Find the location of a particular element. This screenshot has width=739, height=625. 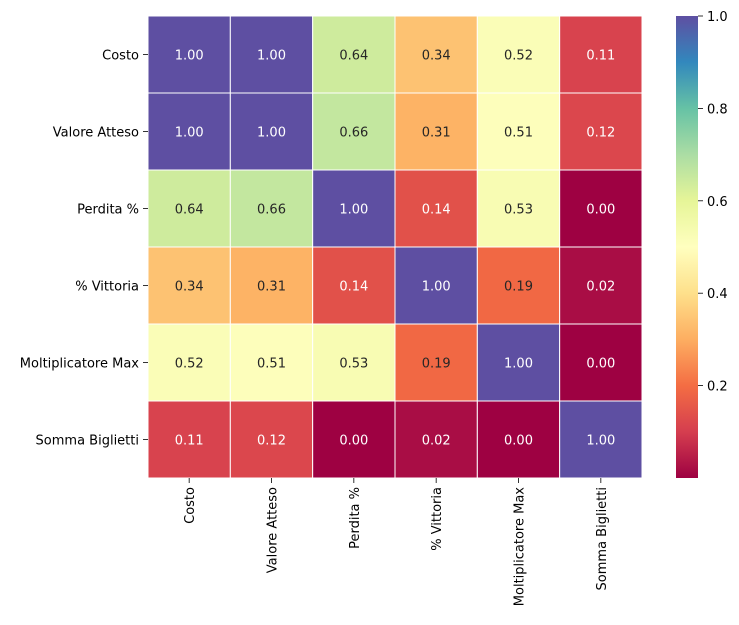

row-label: Moltiplicatore Max is located at coordinates (80, 364).